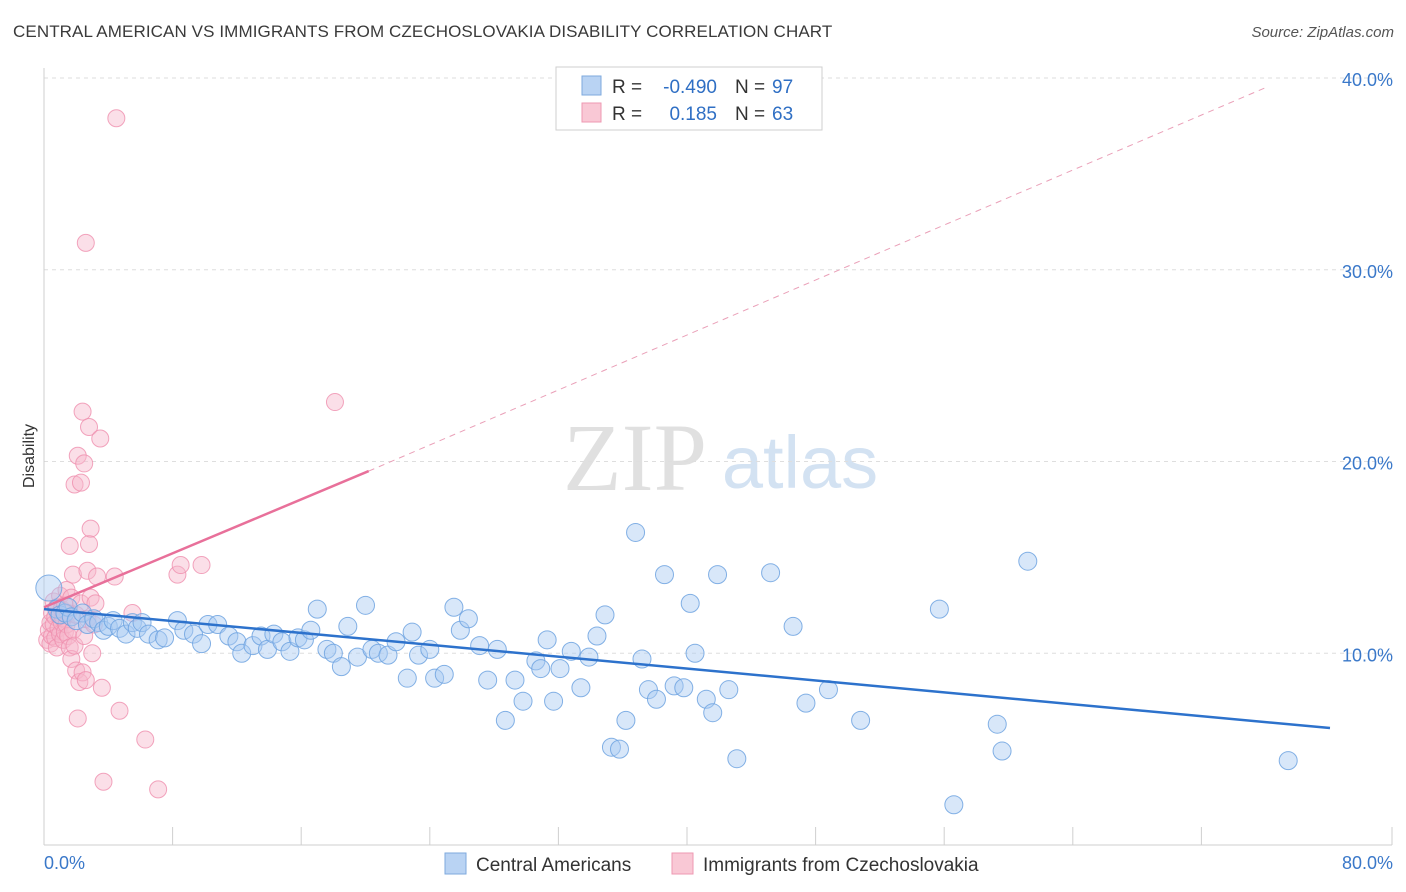  I want to click on watermark-atlas: atlas, so click(800, 462).